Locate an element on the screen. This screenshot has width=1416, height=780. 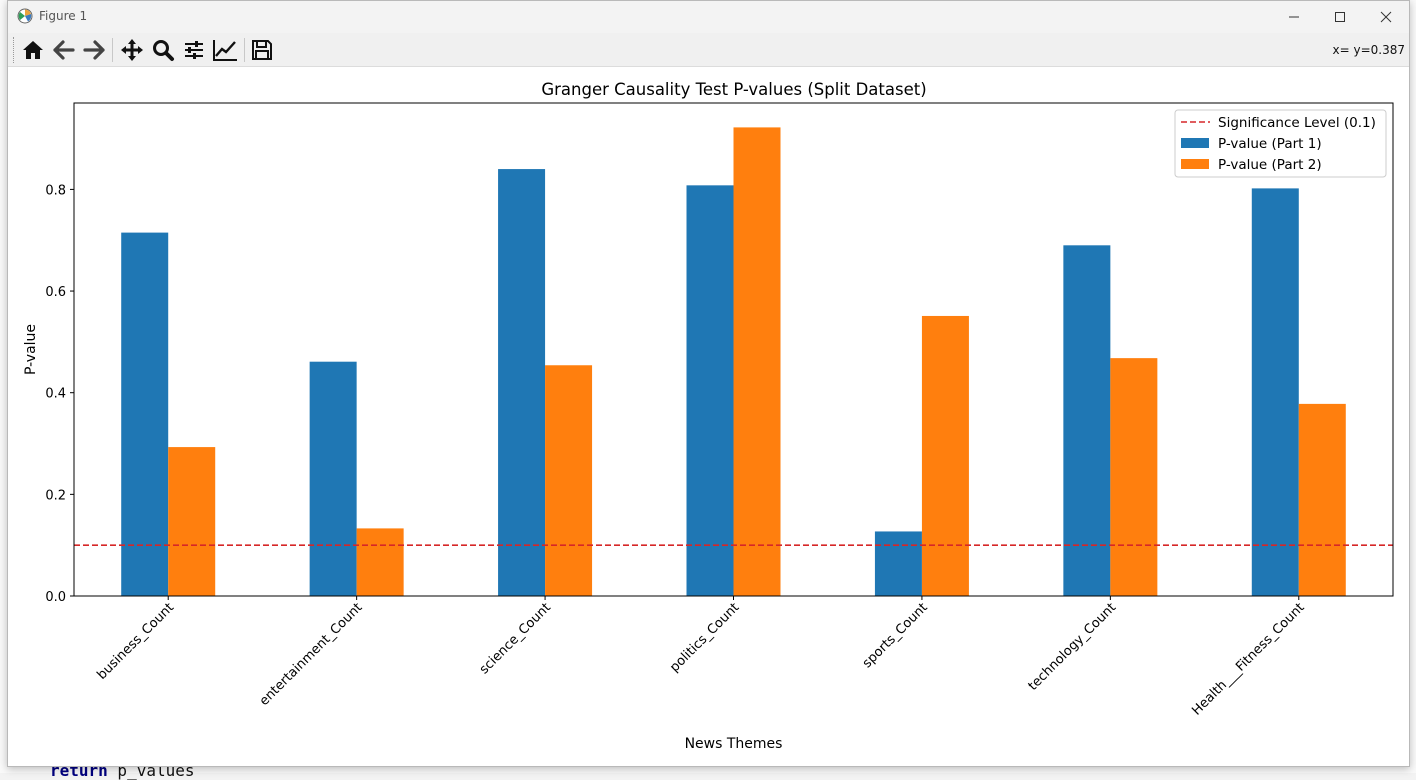
x-tick-label: science_Count is located at coordinates (515, 638).